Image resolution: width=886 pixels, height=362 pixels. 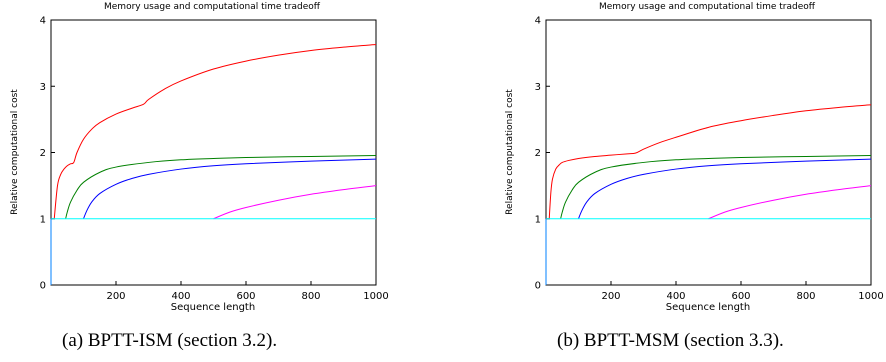 I want to click on caption-b: (b) BPTT-MSM (section 3.3)., so click(x=670, y=340).